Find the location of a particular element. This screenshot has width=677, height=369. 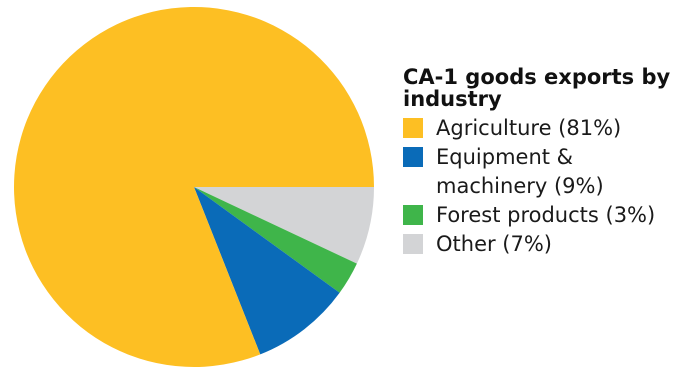

legend-label-forest: Forest products (3%) is located at coordinates (546, 215).